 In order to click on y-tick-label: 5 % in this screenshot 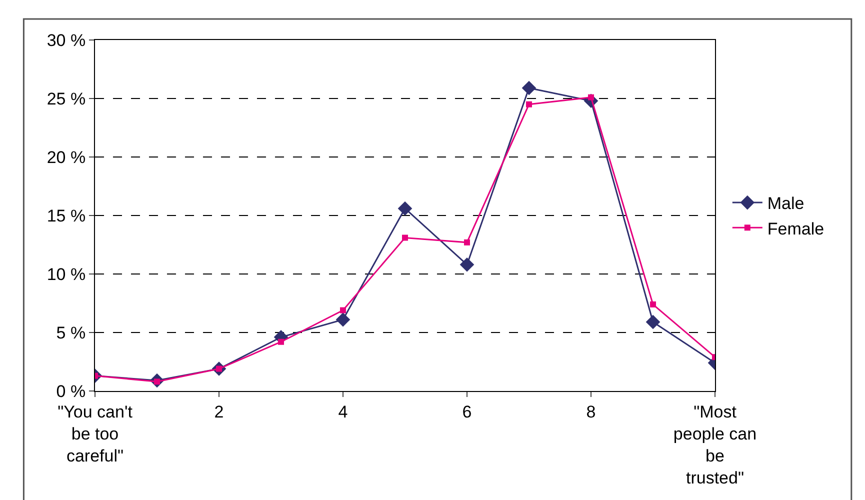, I will do `click(71, 332)`.